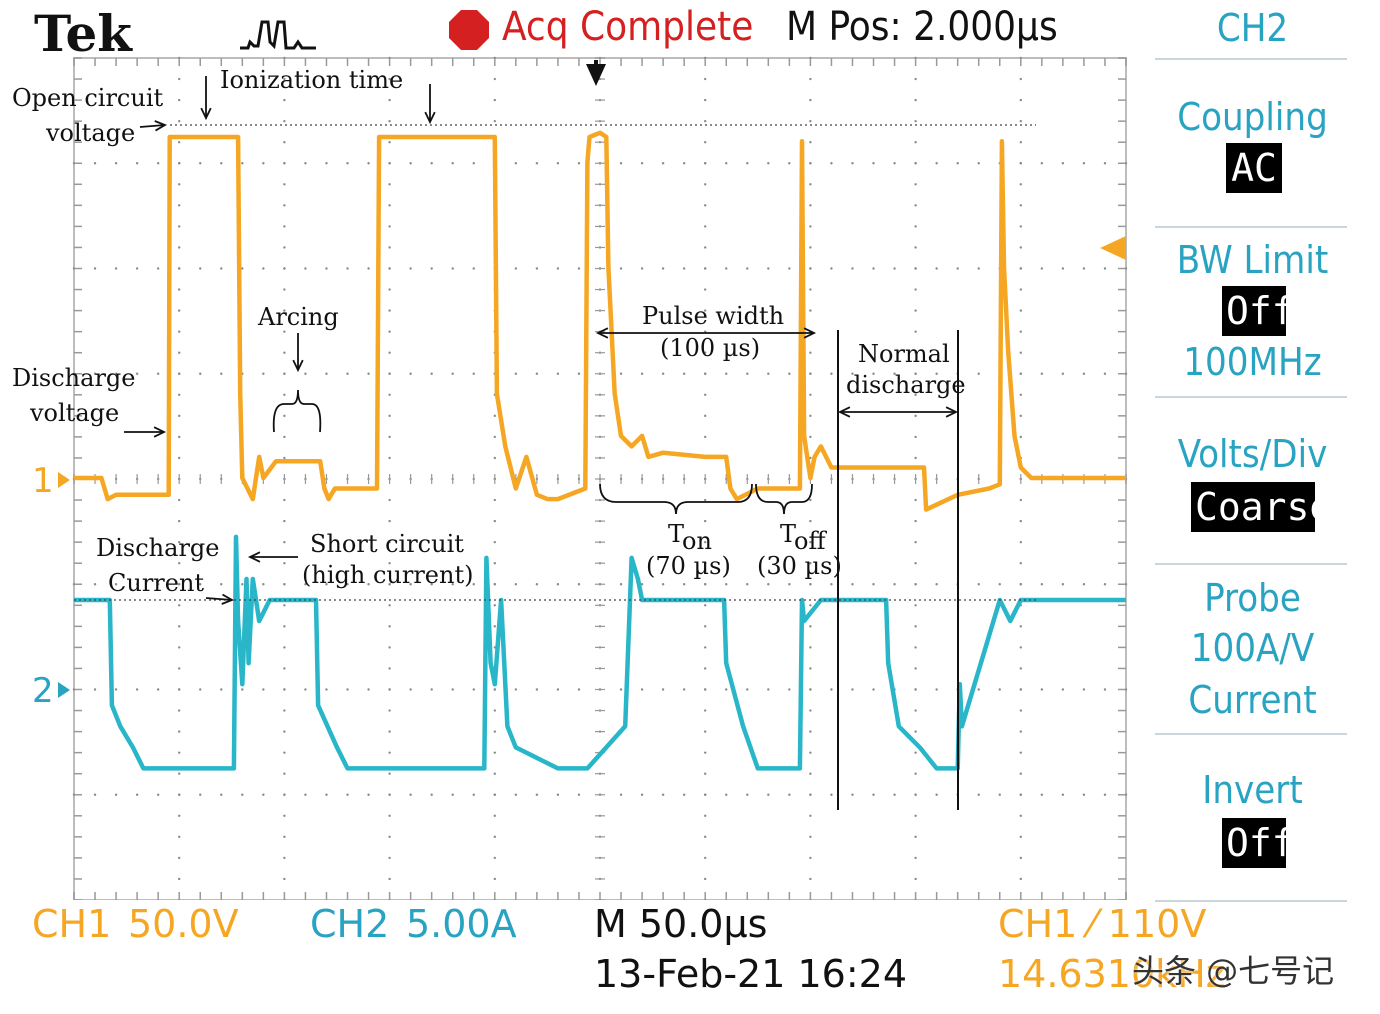 This screenshot has width=1380, height=1014. Describe the element at coordinates (183, 924) in the screenshot. I see `ch1-scale: 50.0V` at that location.